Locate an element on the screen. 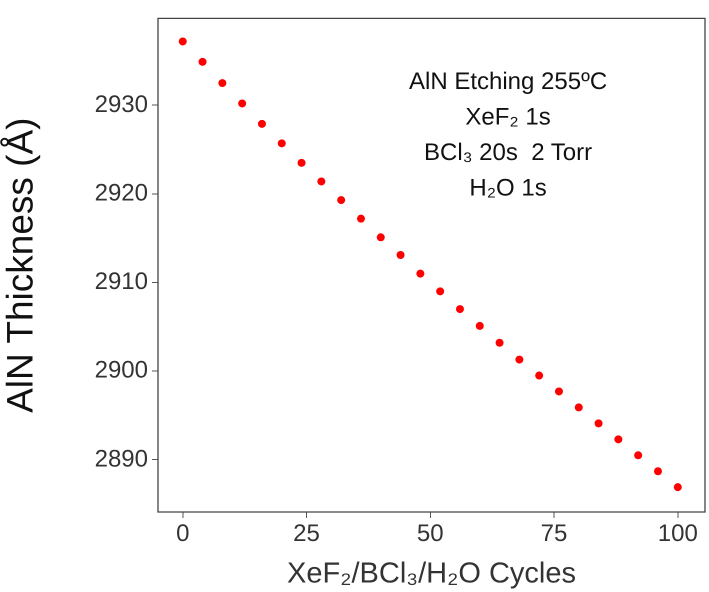 This screenshot has height=592, width=709. annotation: BCl₃ 20s 2 Torr is located at coordinates (508, 152).